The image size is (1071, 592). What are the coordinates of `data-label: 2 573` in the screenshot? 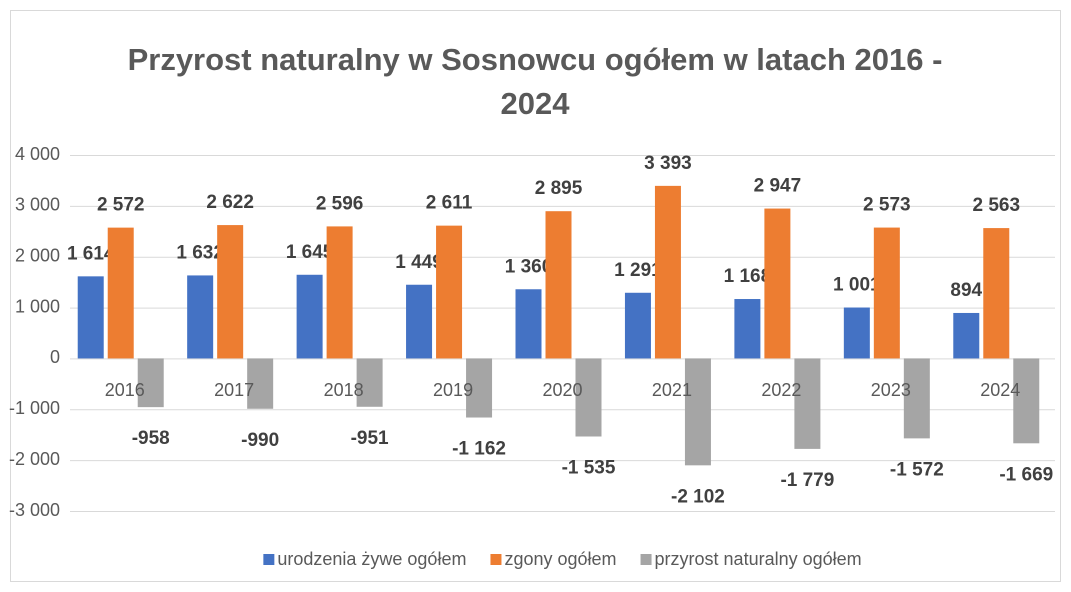 It's located at (887, 205).